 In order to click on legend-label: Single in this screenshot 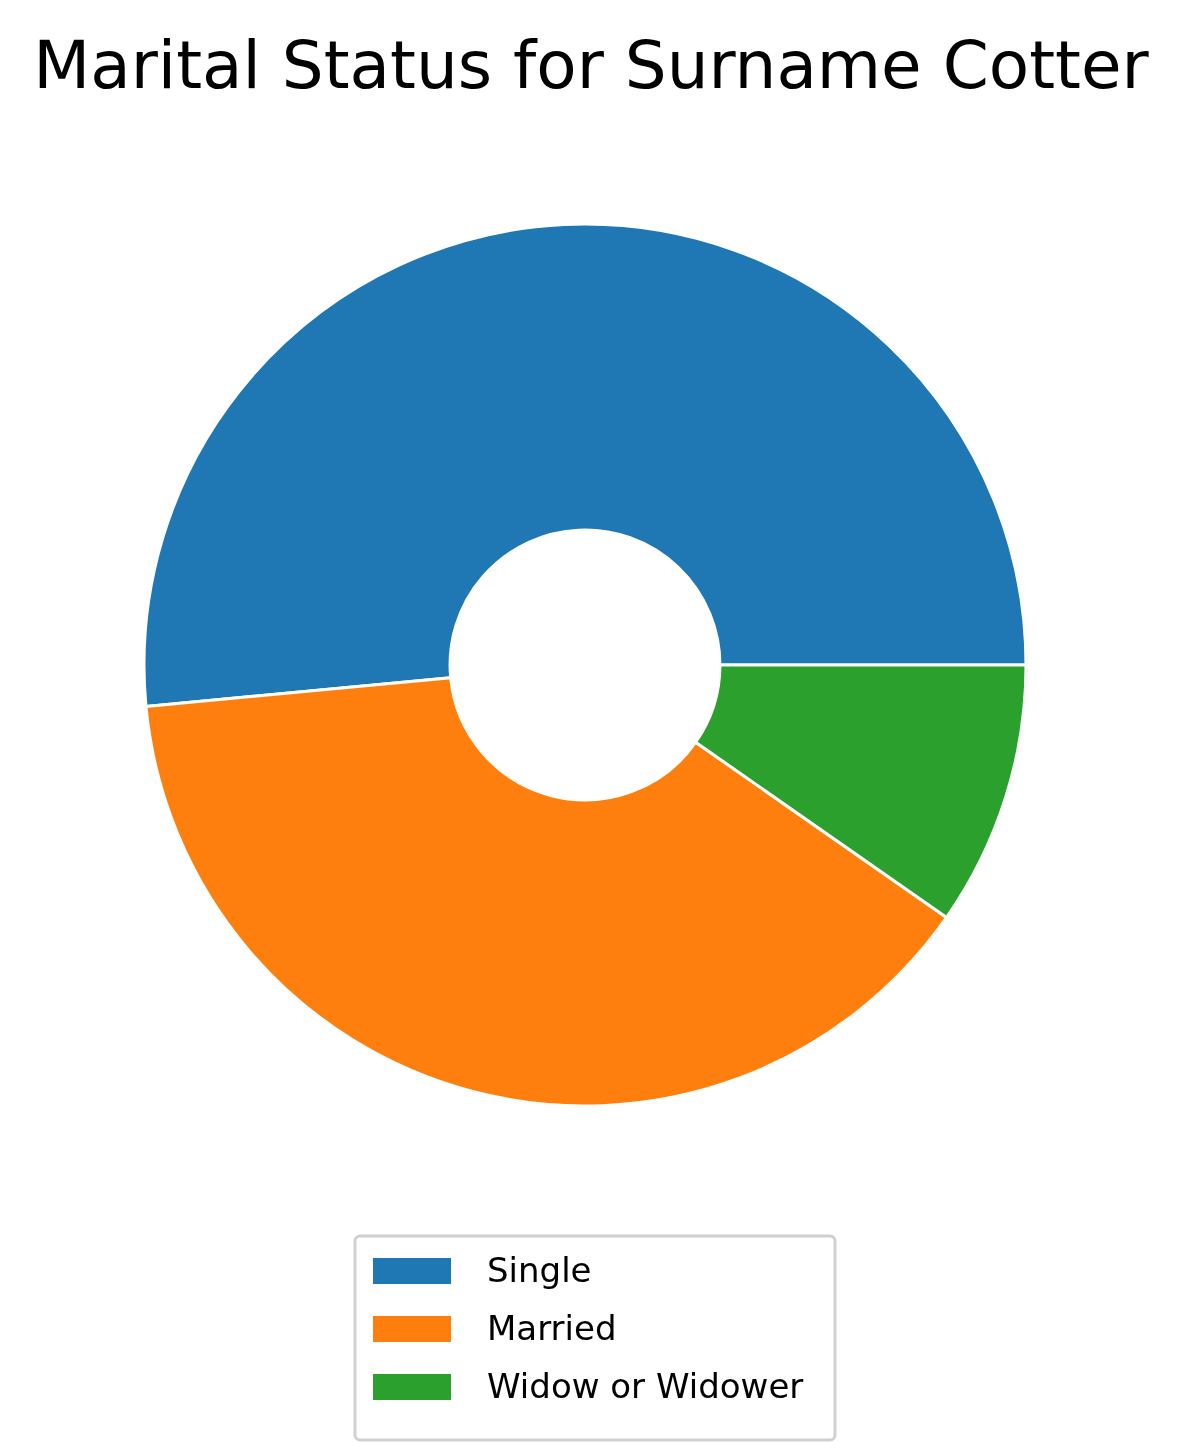, I will do `click(539, 1270)`.